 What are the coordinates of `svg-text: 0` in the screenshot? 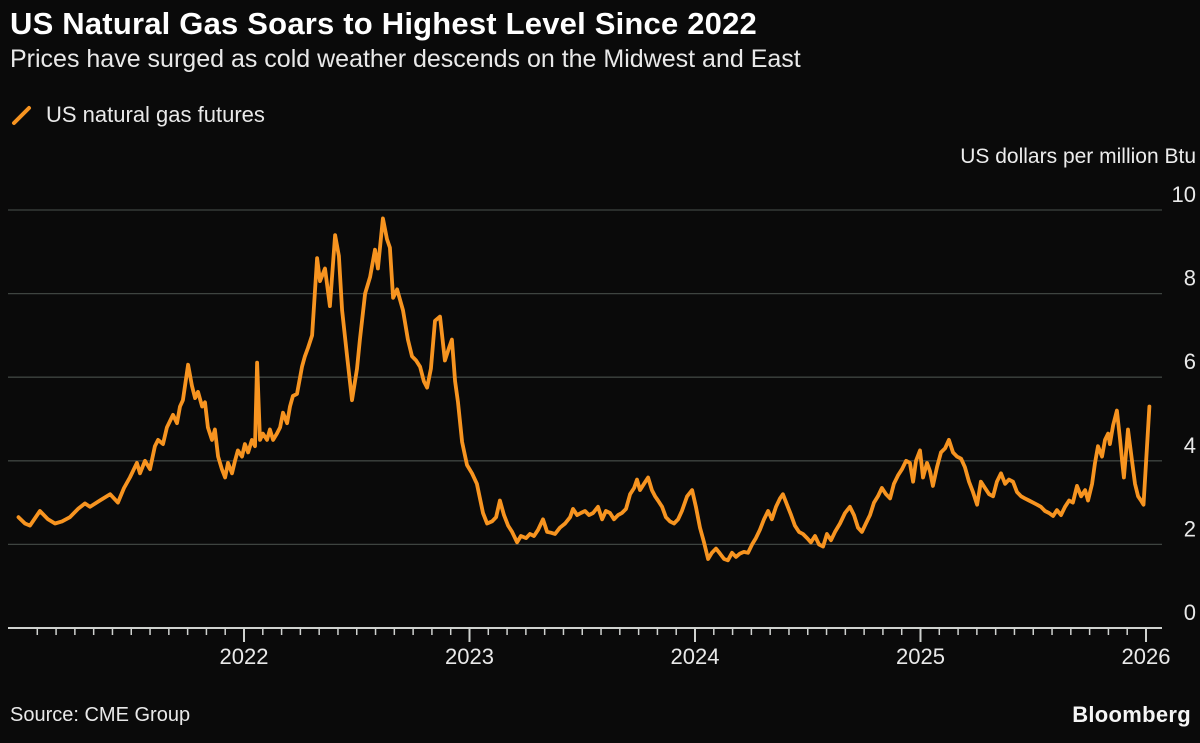 It's located at (1190, 612).